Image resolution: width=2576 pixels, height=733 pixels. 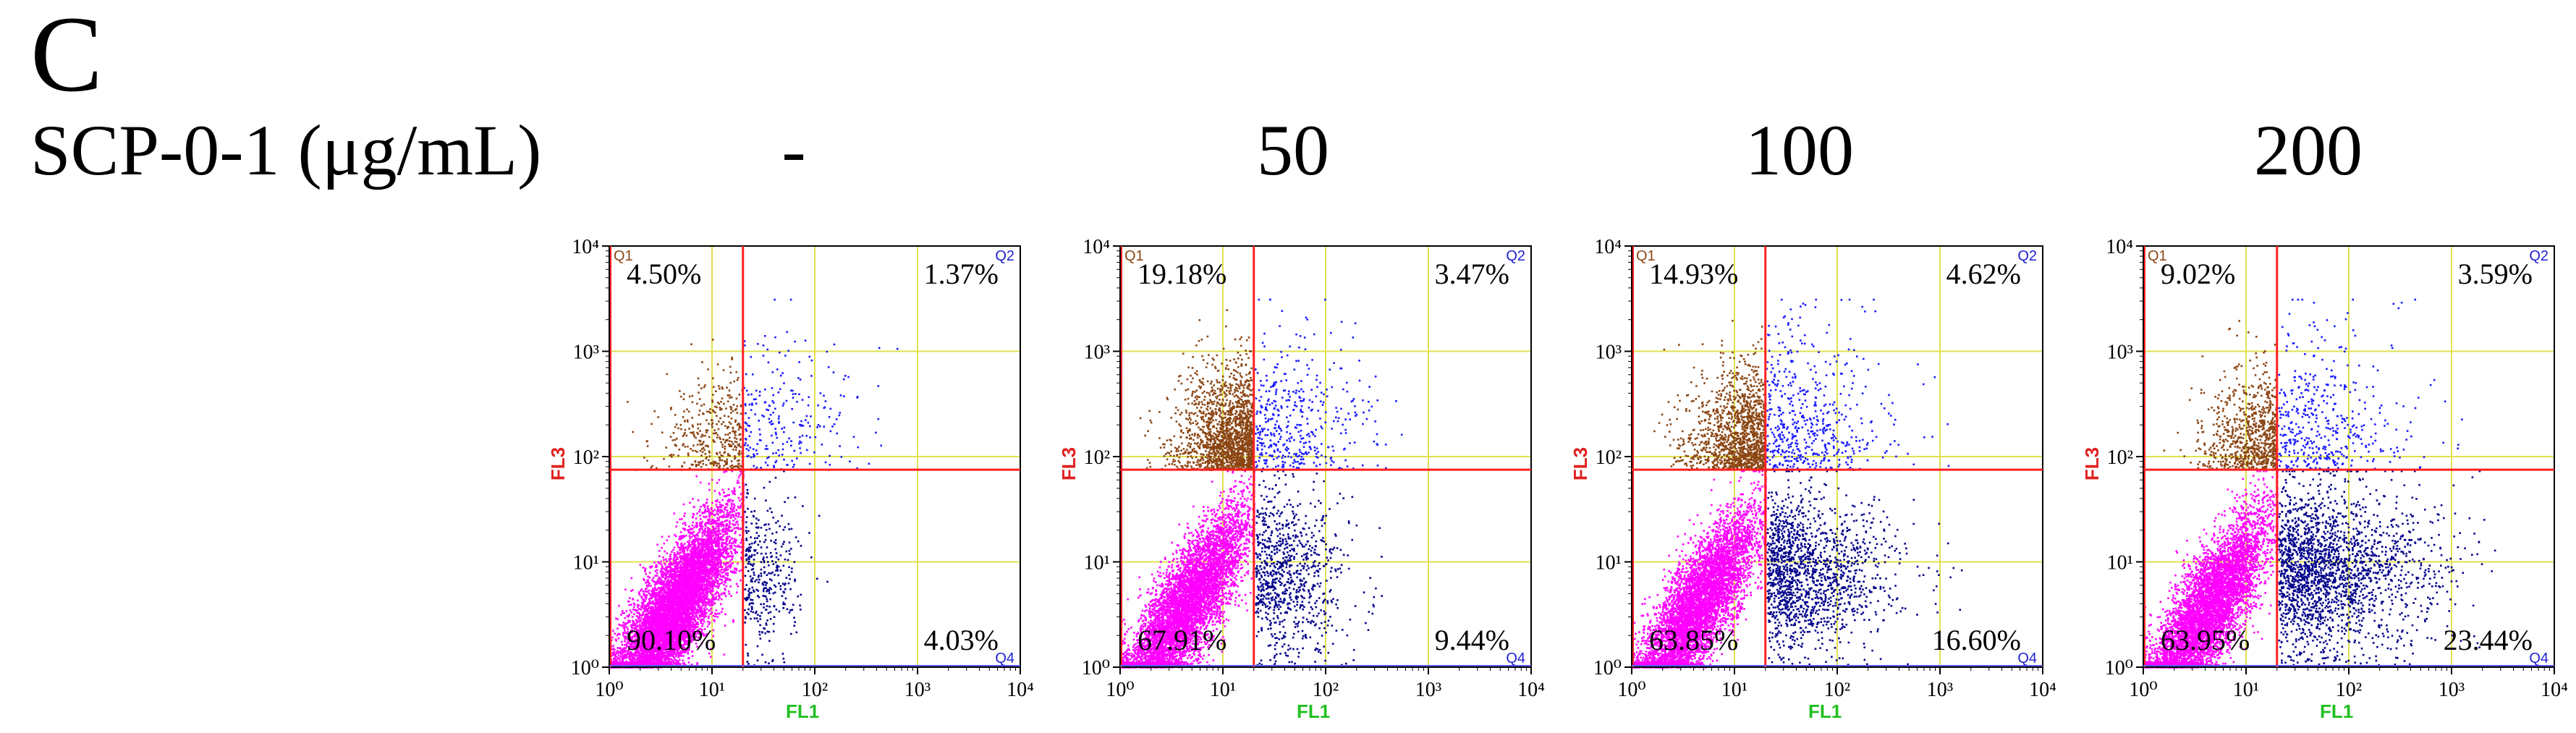 What do you see at coordinates (1181, 274) in the screenshot?
I see `quadrant-percent-q1: 19.18%` at bounding box center [1181, 274].